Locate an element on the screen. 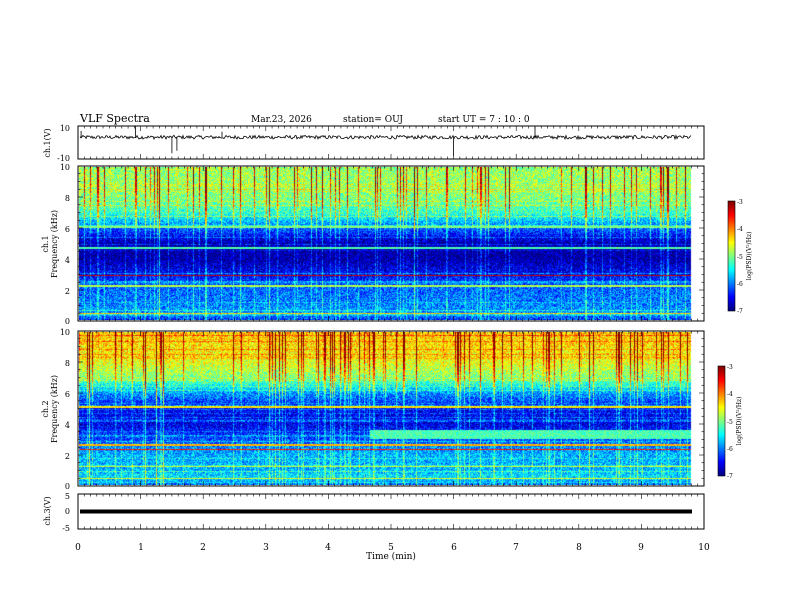 The width and height of the screenshot is (792, 612). cb2-tick--3: -3 is located at coordinates (730, 367).